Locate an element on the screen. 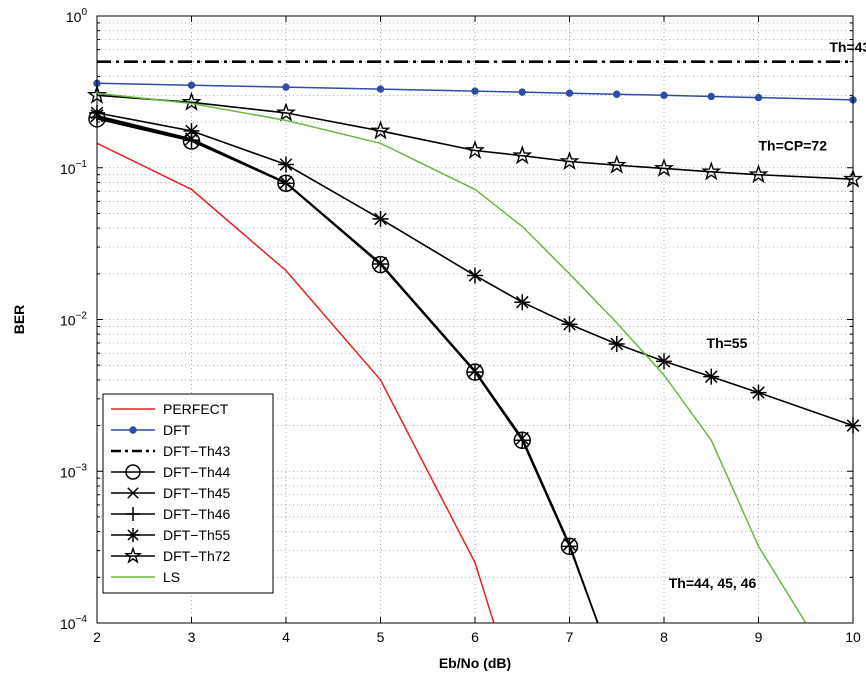 The image size is (866, 683). series-dft-th72 is located at coordinates (475, 136).